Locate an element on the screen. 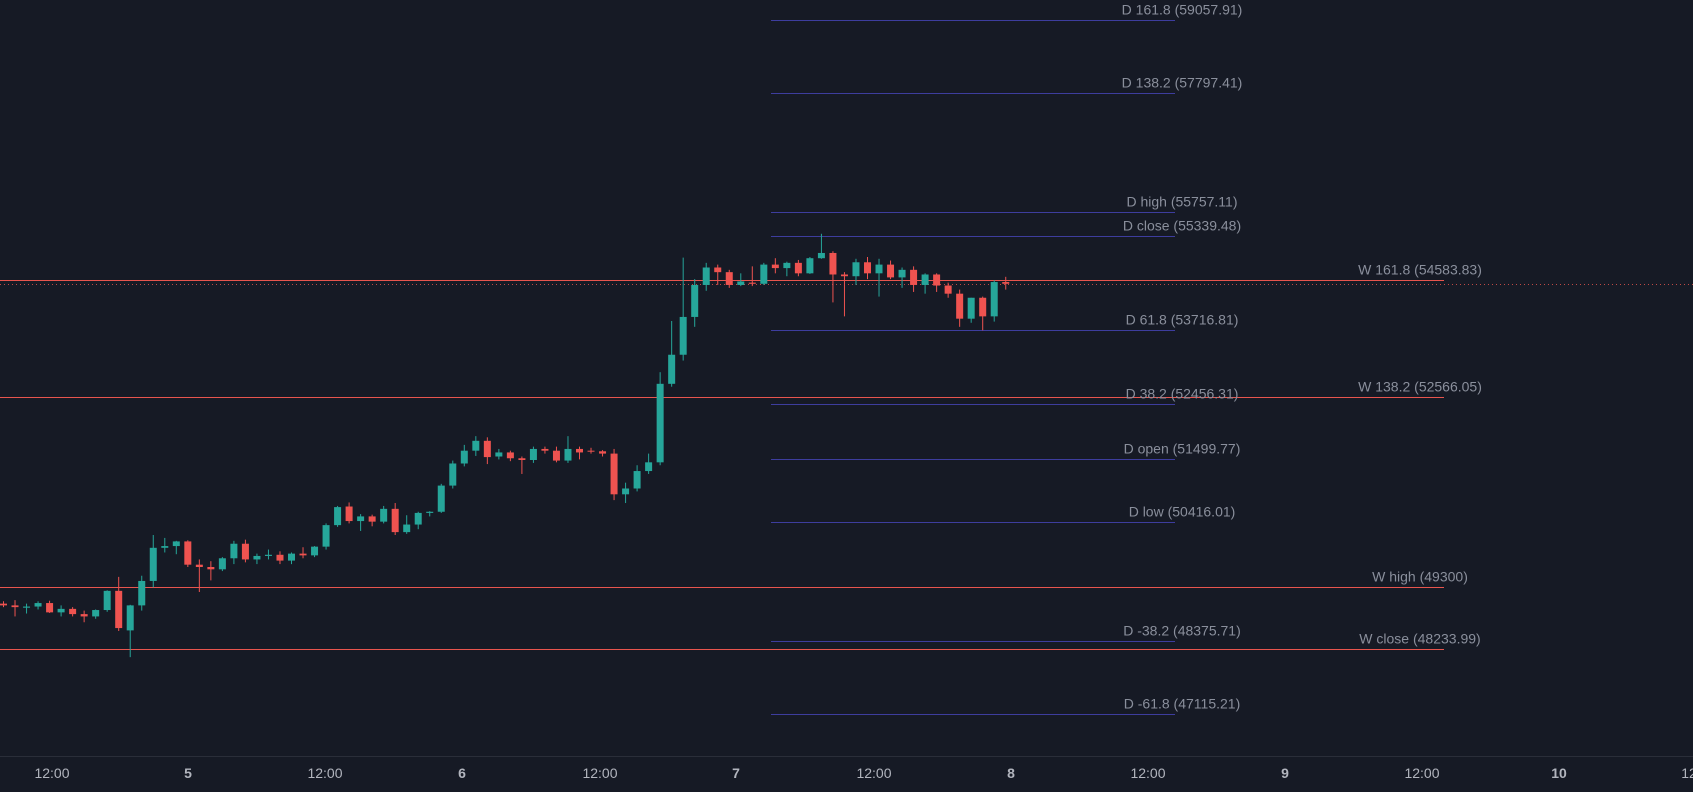 This screenshot has height=792, width=1693. level-label-d-38-2: D -38.2 (48375.71) is located at coordinates (1182, 631).